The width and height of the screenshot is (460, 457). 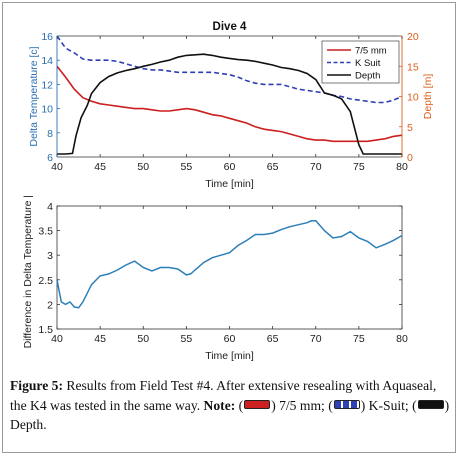 I want to click on y-tick-label: 14, so click(x=47, y=61).